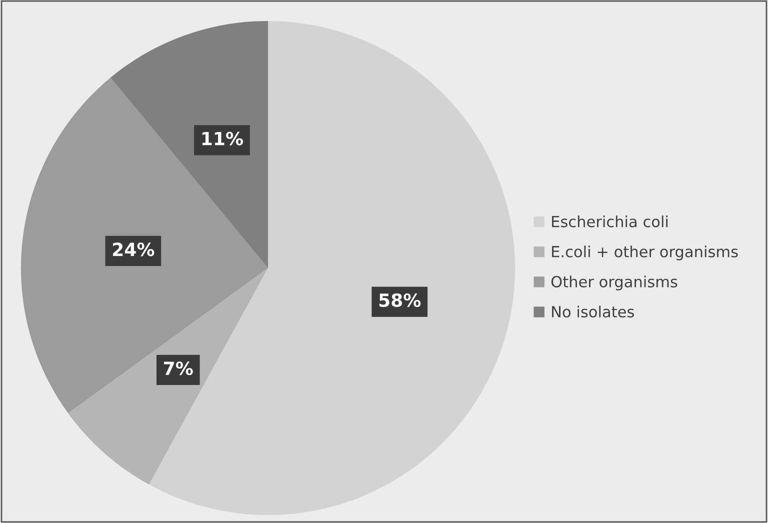 The height and width of the screenshot is (523, 768). I want to click on data-label: 7%, so click(178, 369).